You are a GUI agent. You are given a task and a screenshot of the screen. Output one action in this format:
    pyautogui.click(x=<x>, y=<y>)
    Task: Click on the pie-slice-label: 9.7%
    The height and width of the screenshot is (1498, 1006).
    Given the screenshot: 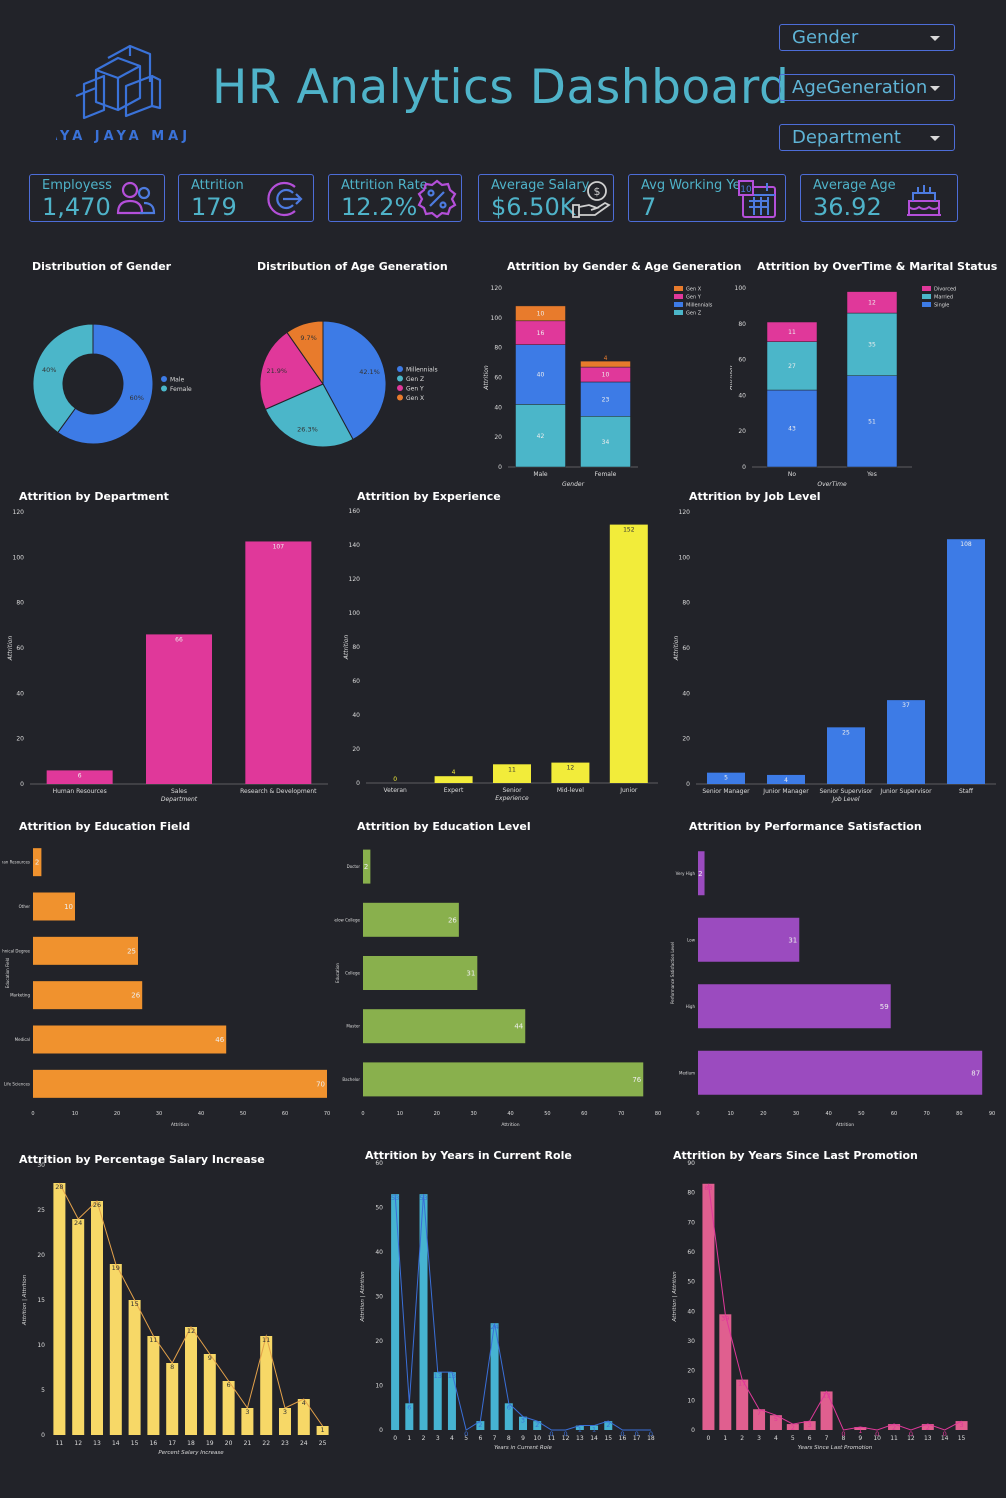 What is the action you would take?
    pyautogui.click(x=308, y=338)
    